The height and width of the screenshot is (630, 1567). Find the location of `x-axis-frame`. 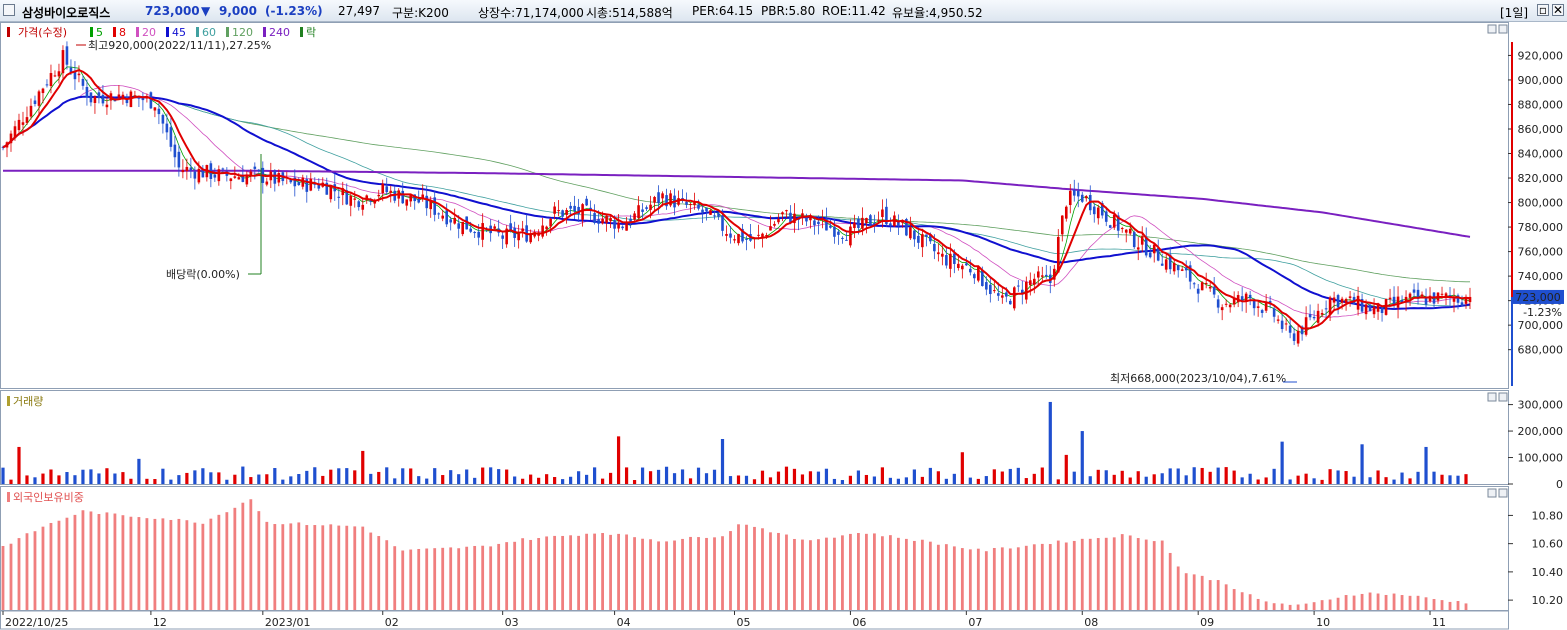

x-axis-frame is located at coordinates (754, 620).